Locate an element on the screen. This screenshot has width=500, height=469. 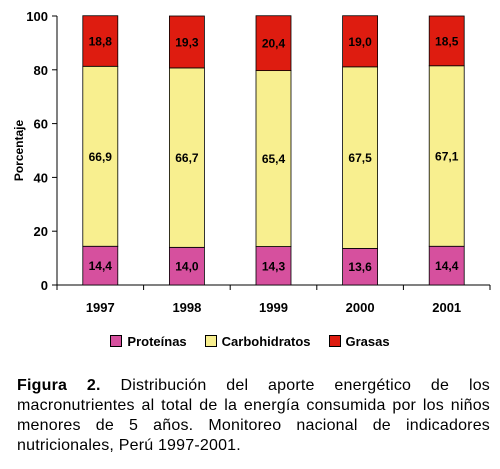
data-label: 66,7 is located at coordinates (187, 158).